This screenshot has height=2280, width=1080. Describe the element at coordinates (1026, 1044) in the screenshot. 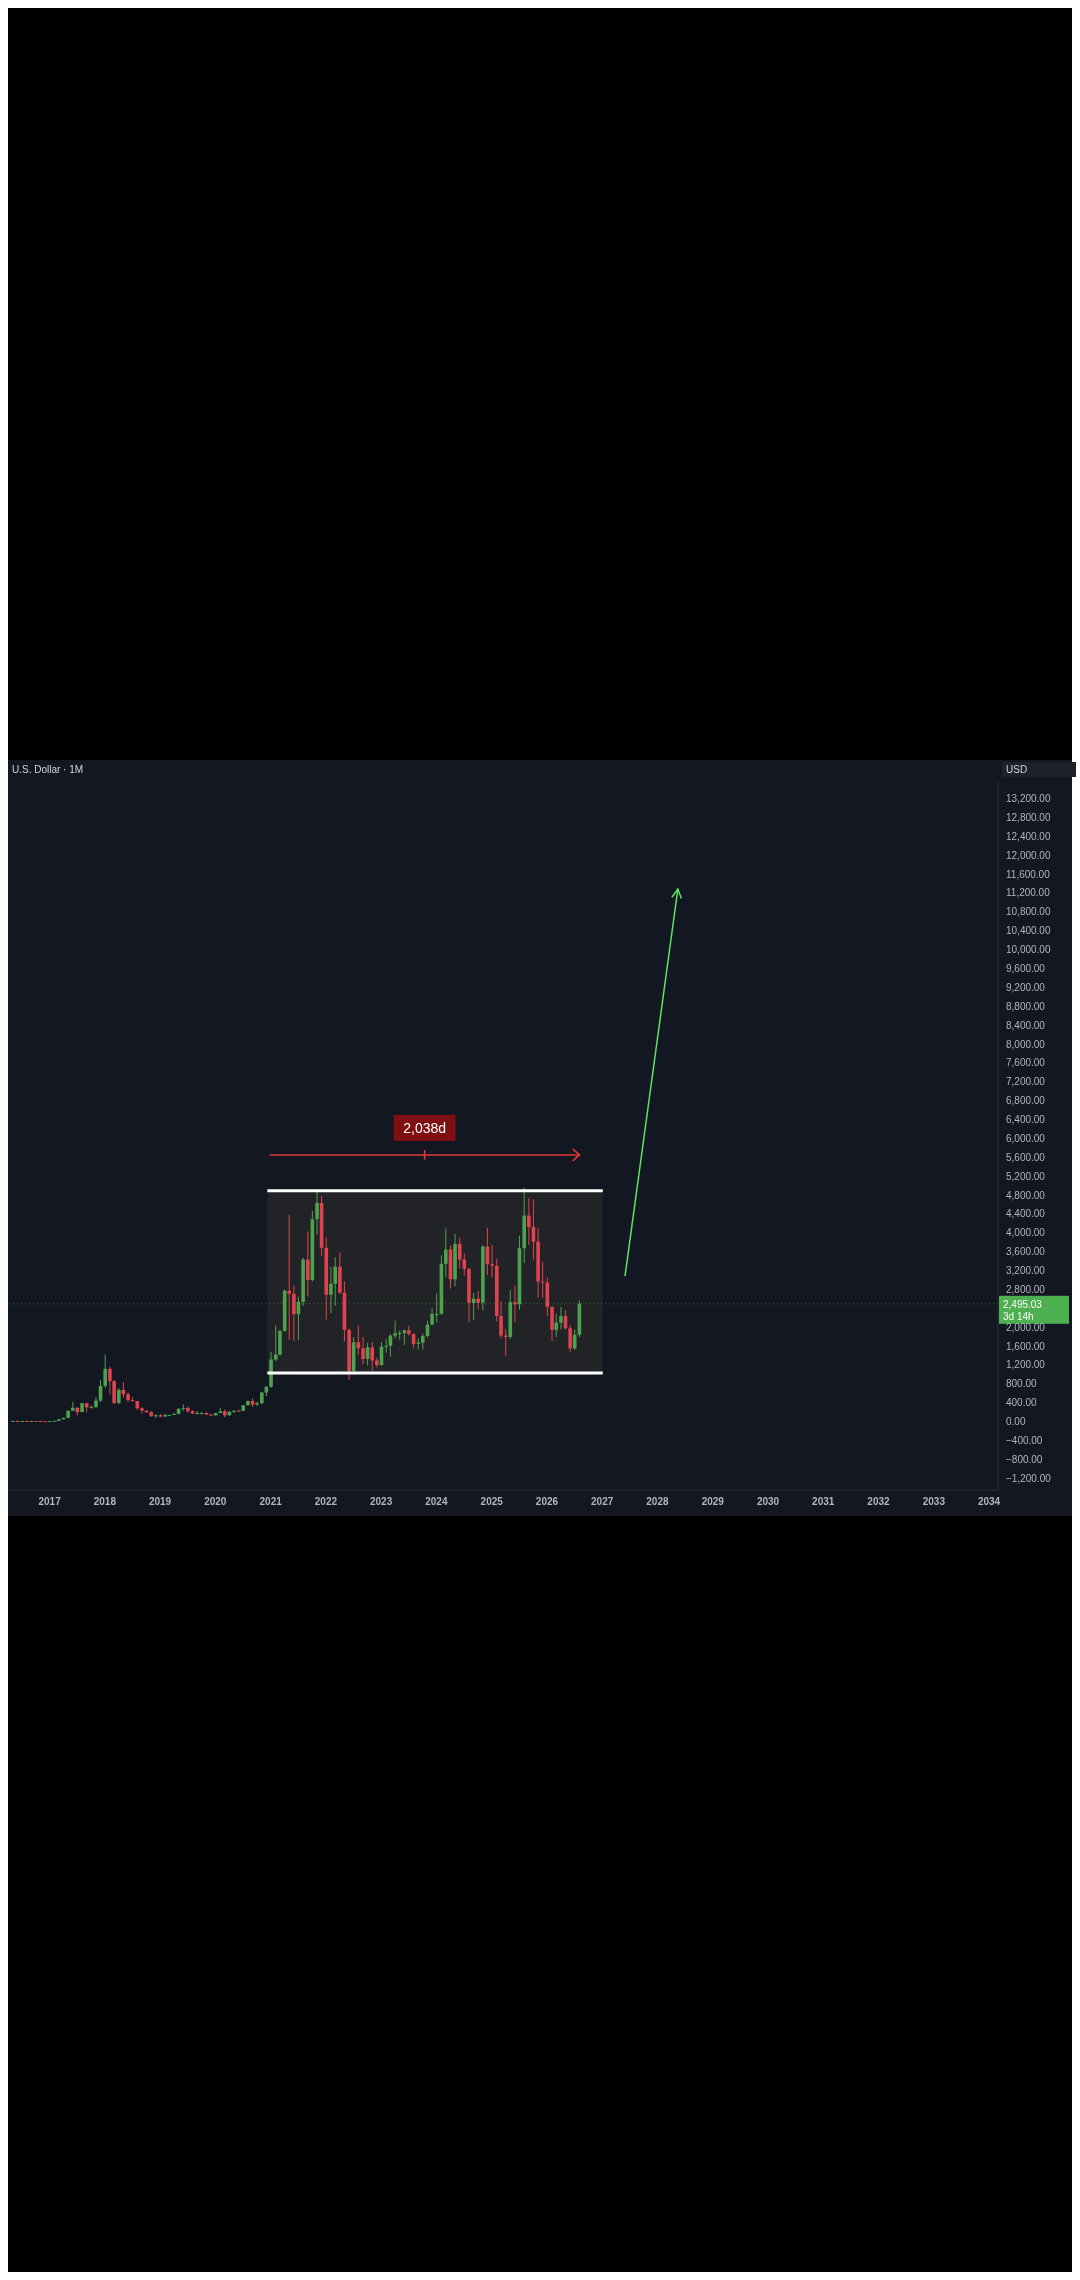

I see `y-tick-label: 8,000.00` at that location.